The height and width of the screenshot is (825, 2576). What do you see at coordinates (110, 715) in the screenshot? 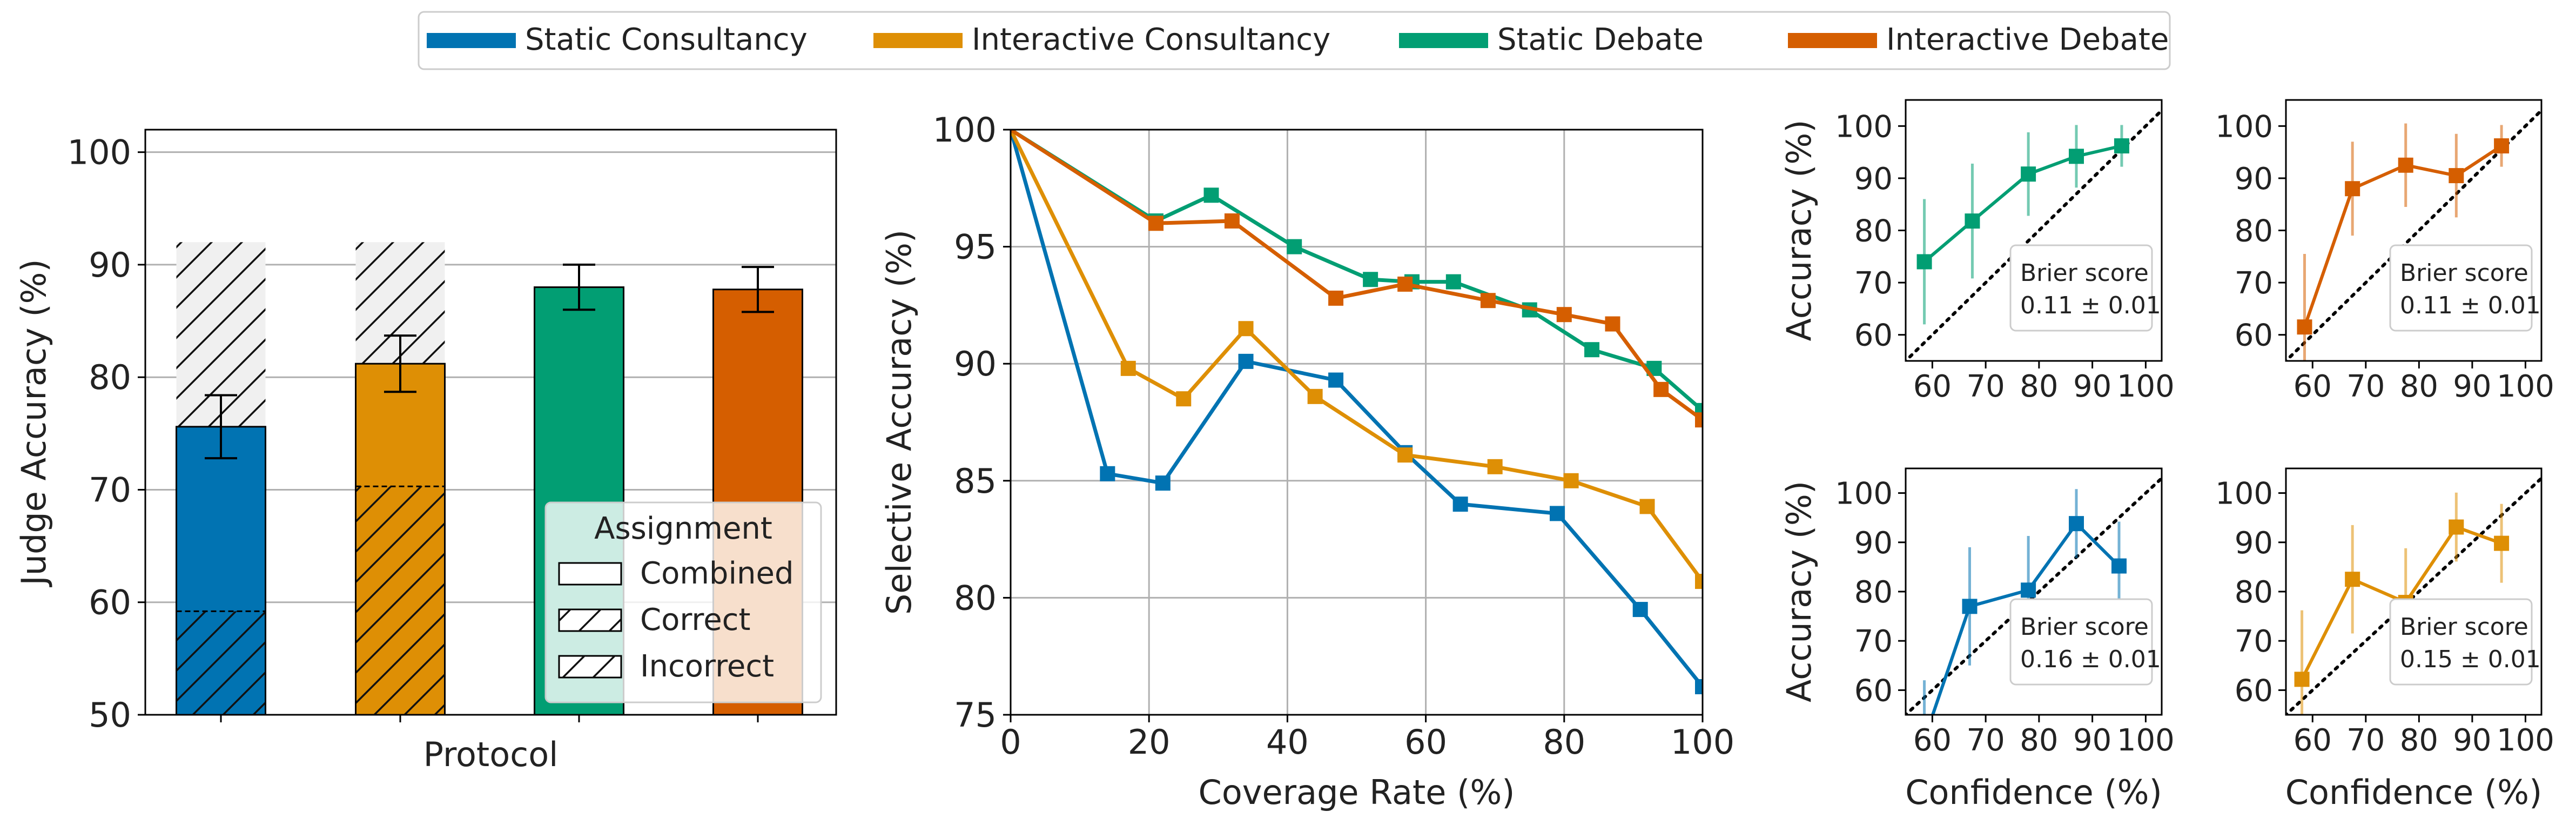
I see `y-tick-label: 50` at bounding box center [110, 715].